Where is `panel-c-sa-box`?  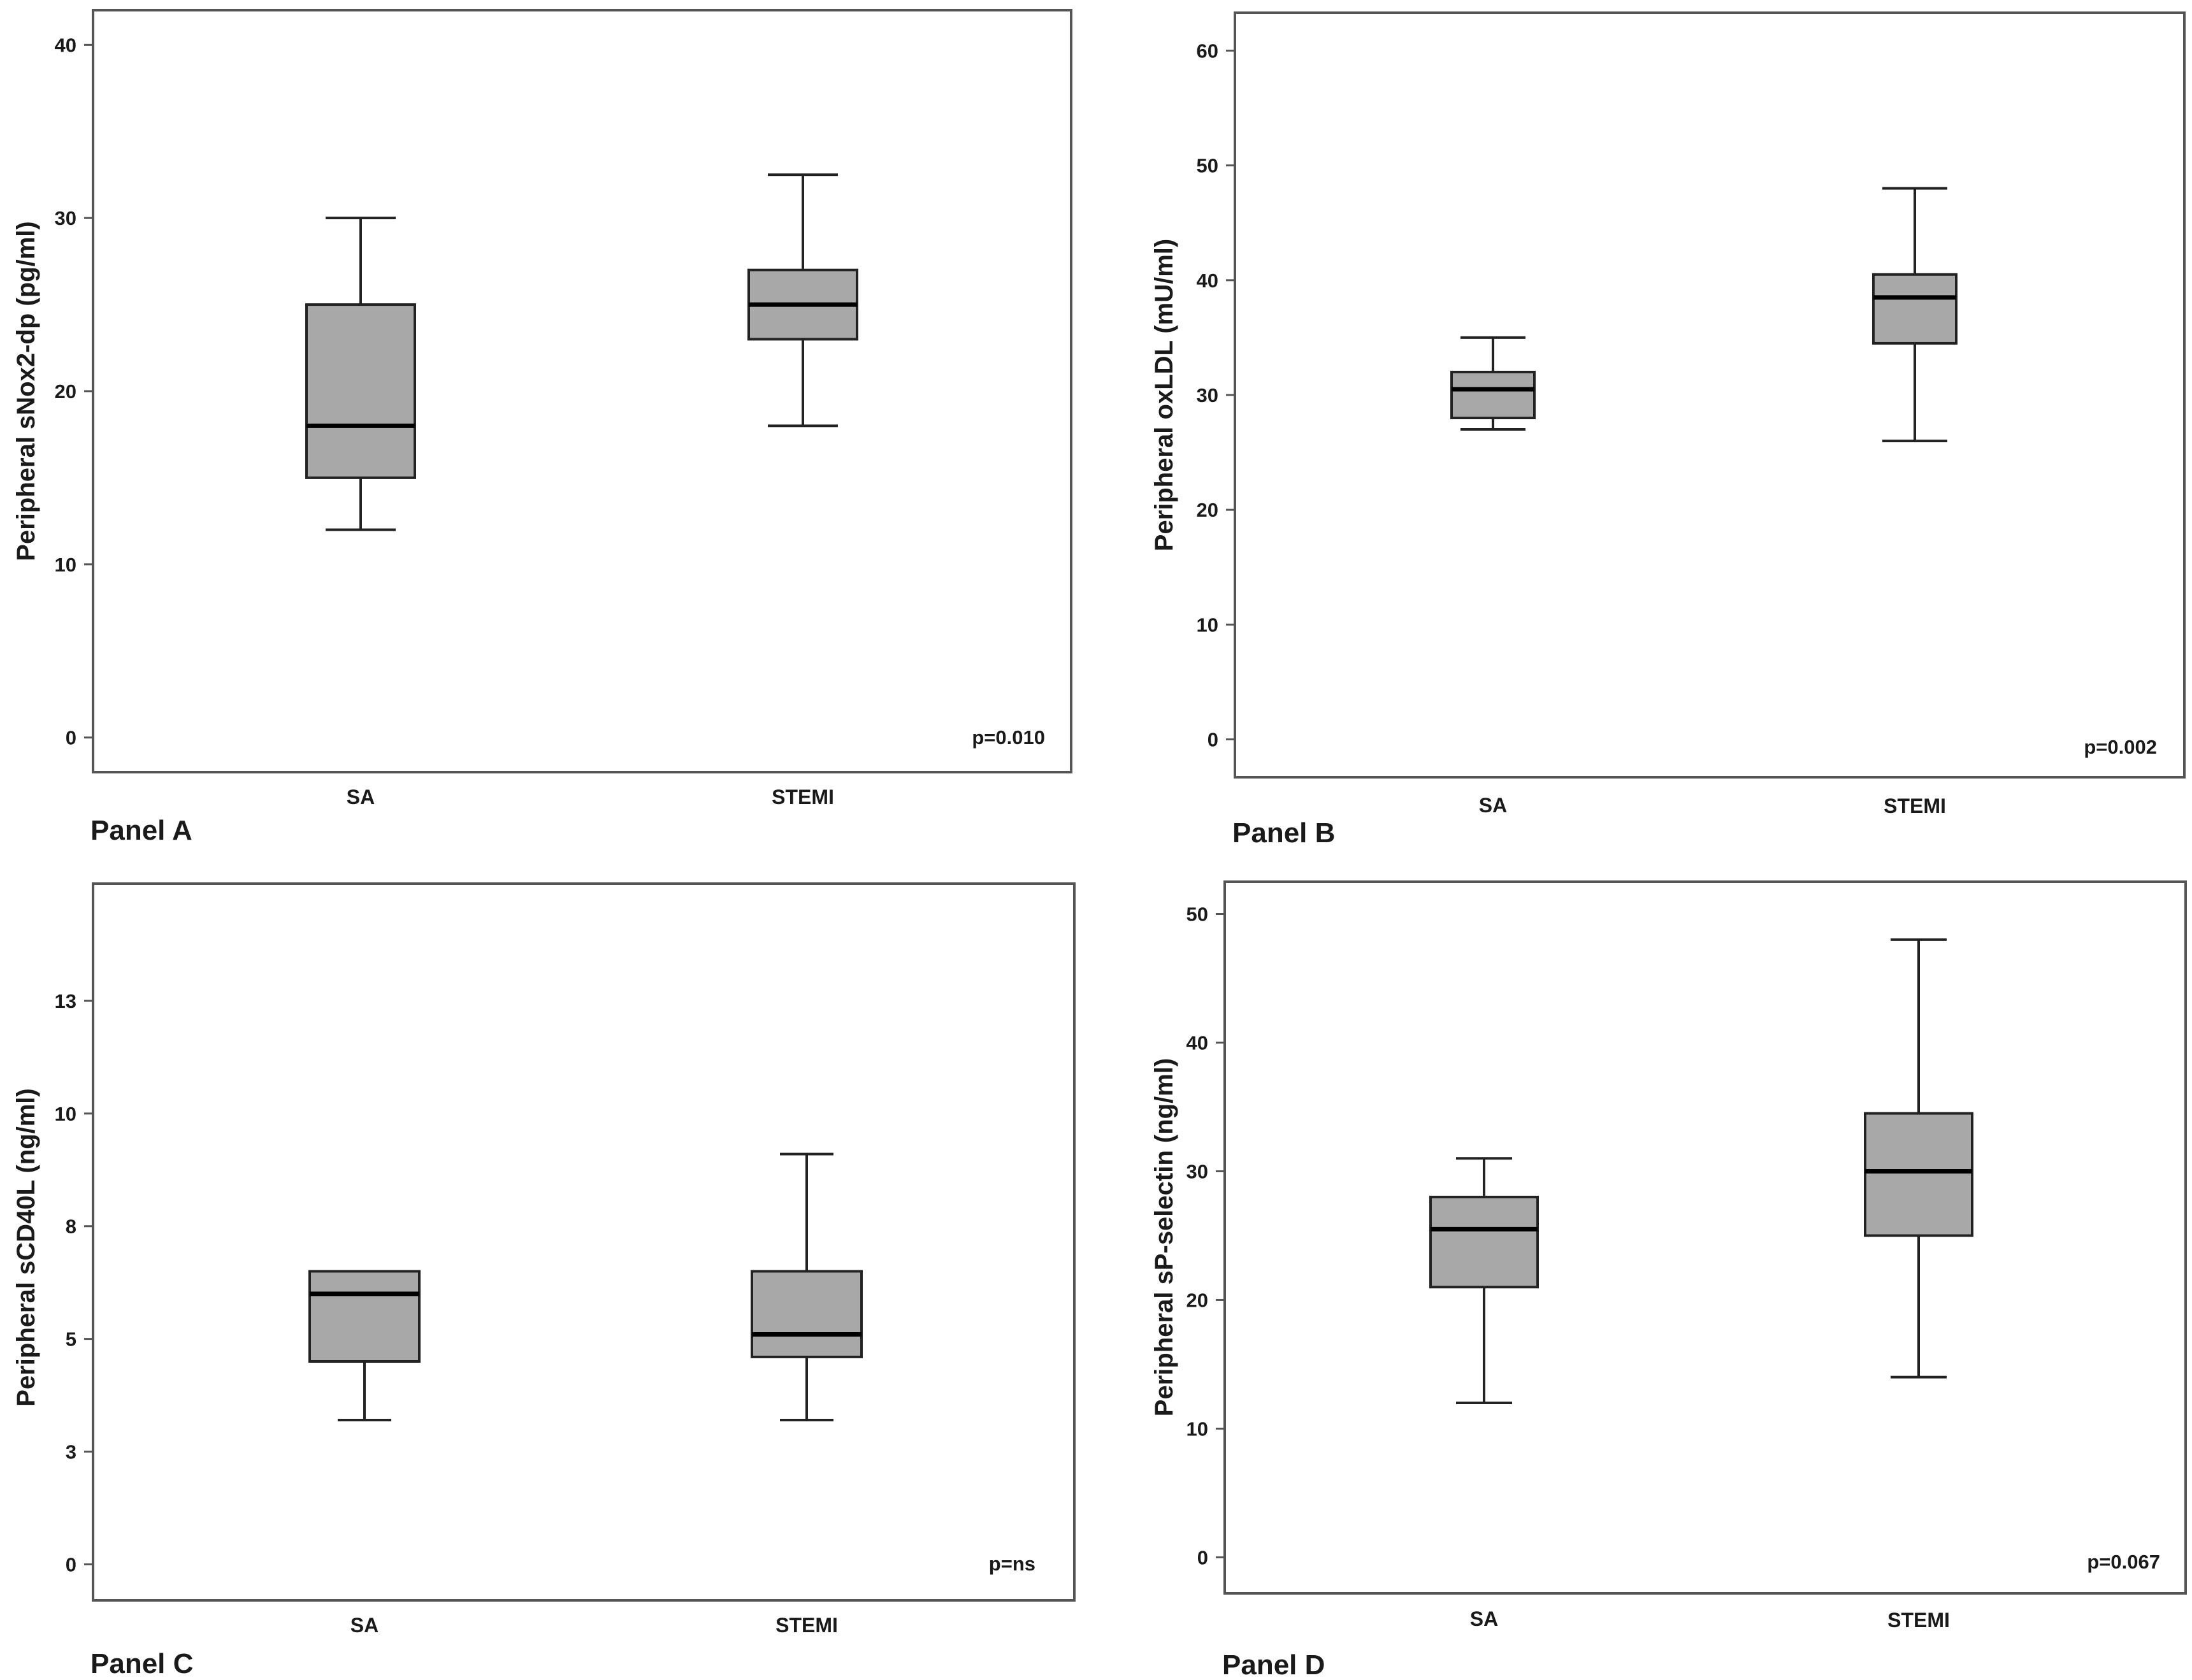
panel-c-sa-box is located at coordinates (364, 1316).